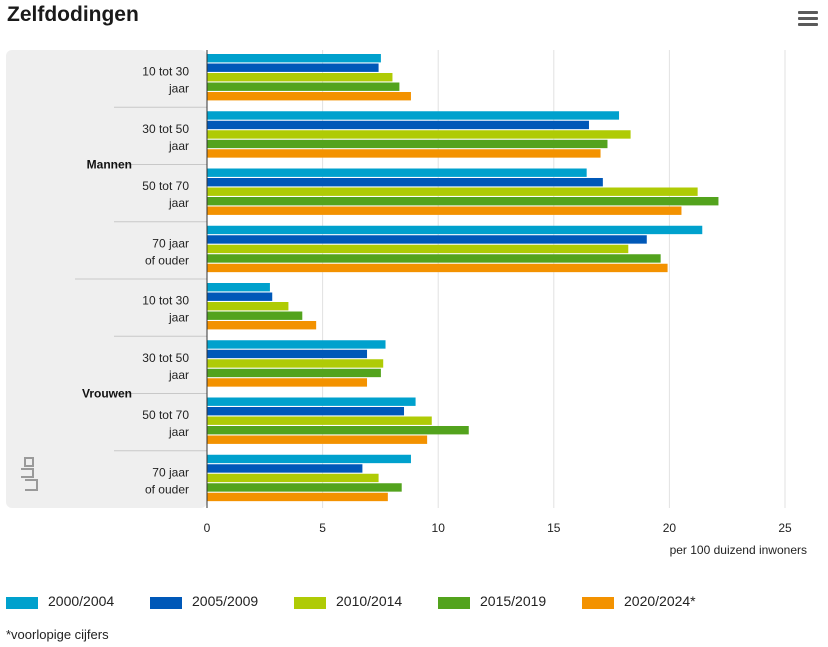 The height and width of the screenshot is (647, 828). Describe the element at coordinates (670, 528) in the screenshot. I see `x-tick-label: 20` at that location.